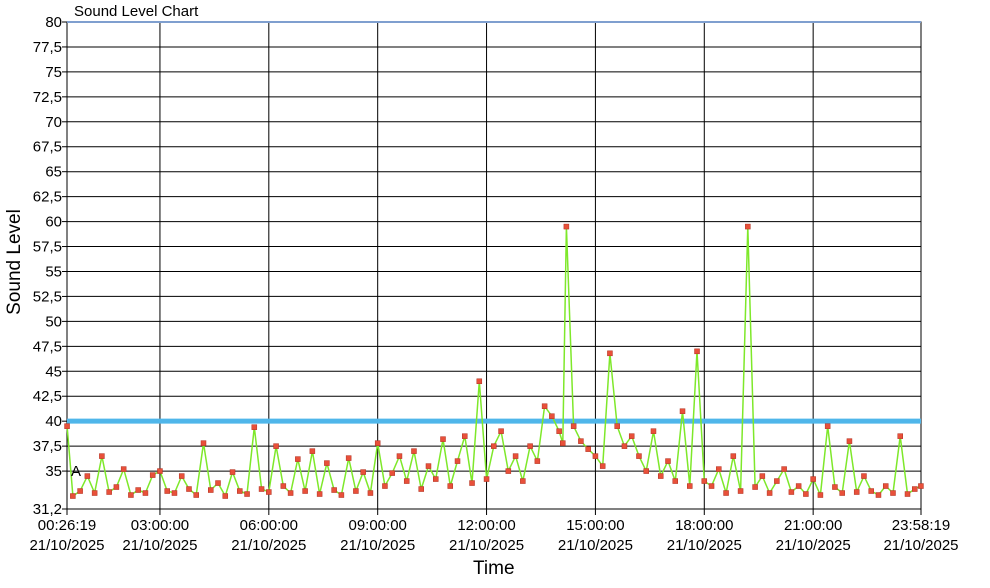  I want to click on y-tick-label: 60, so click(53, 222).